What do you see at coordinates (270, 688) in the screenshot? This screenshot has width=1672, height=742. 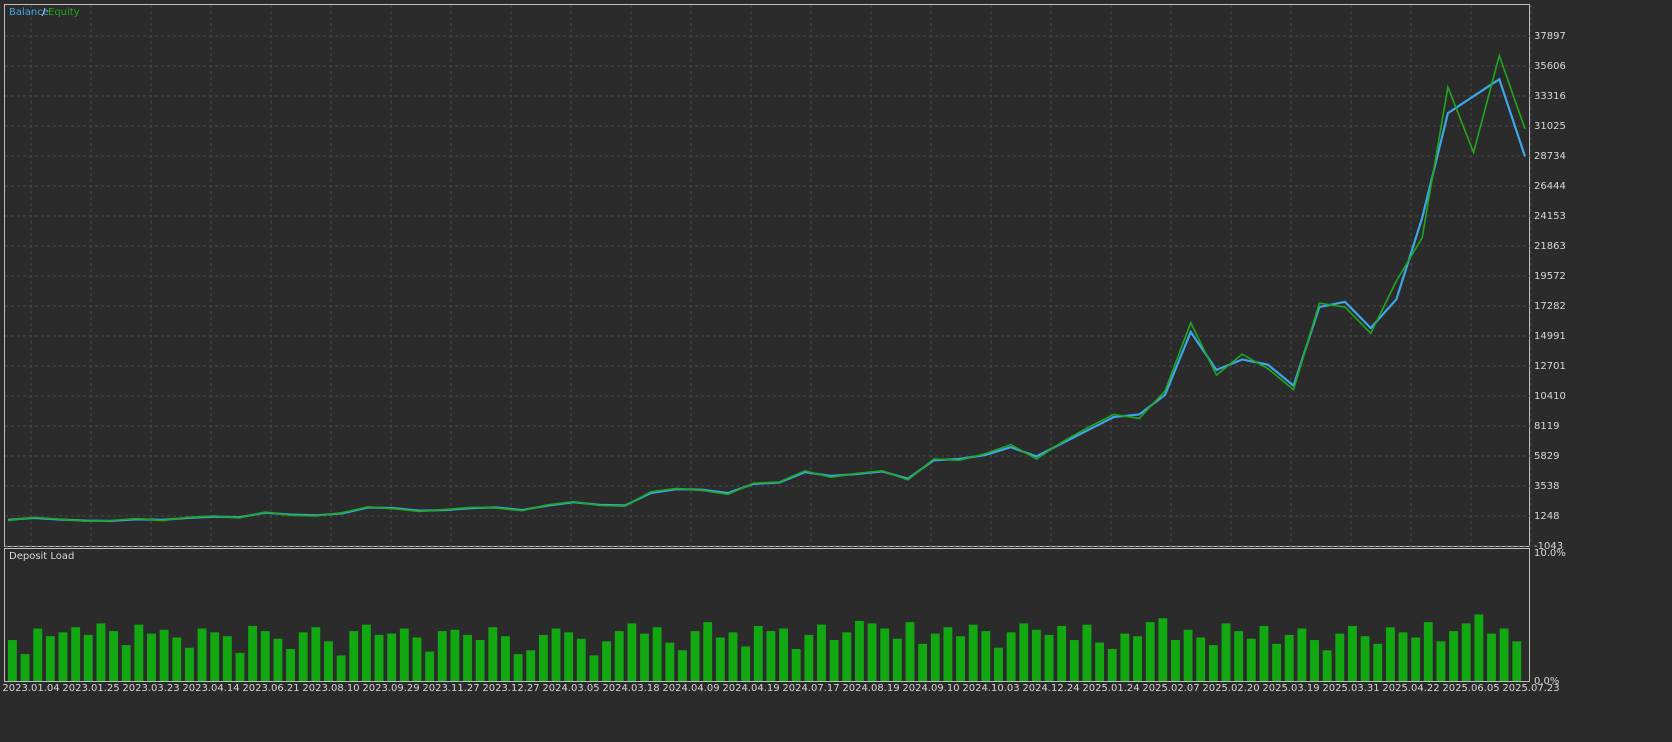 I see `x-tick-label: 2023.06.21` at bounding box center [270, 688].